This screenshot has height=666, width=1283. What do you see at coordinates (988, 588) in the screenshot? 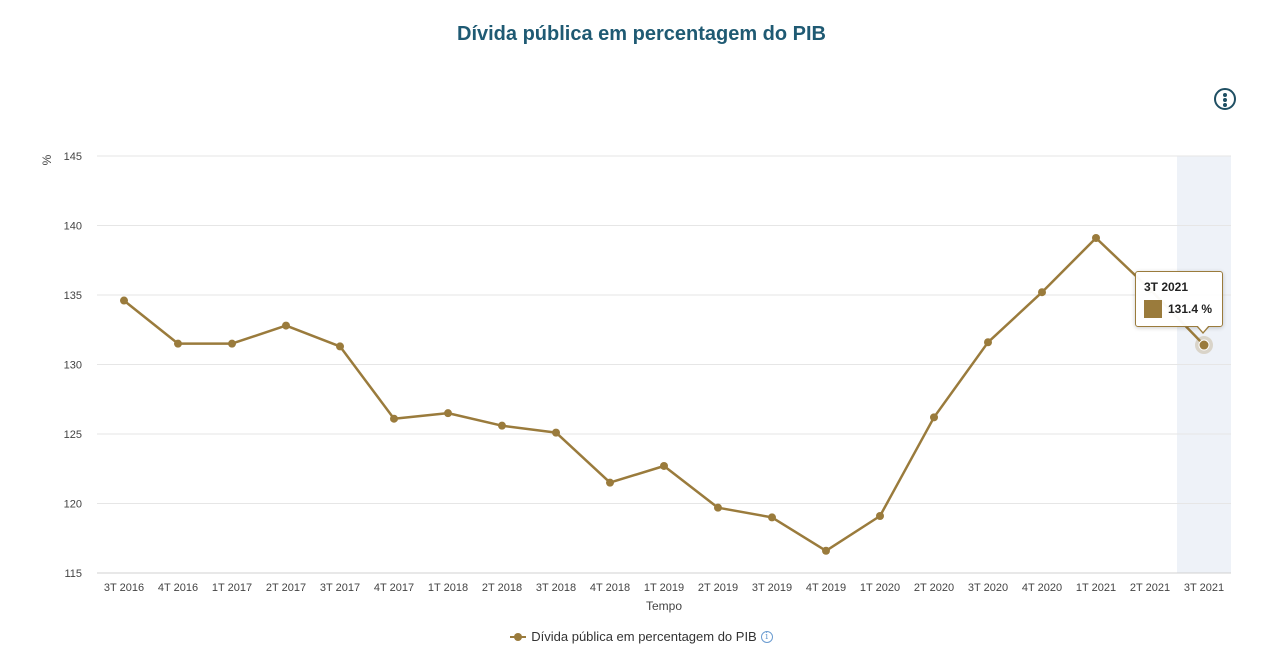
I see `x-tick-label: 3T 2020` at bounding box center [988, 588].